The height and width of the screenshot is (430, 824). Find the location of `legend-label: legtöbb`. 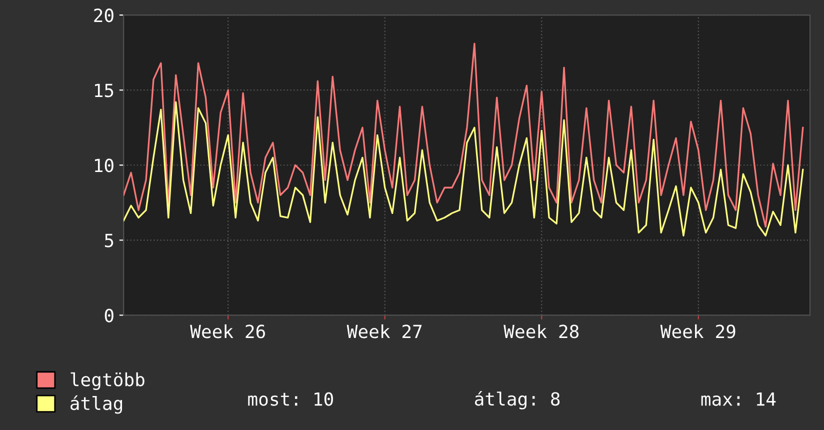

legend-label: legtöbb is located at coordinates (107, 381).